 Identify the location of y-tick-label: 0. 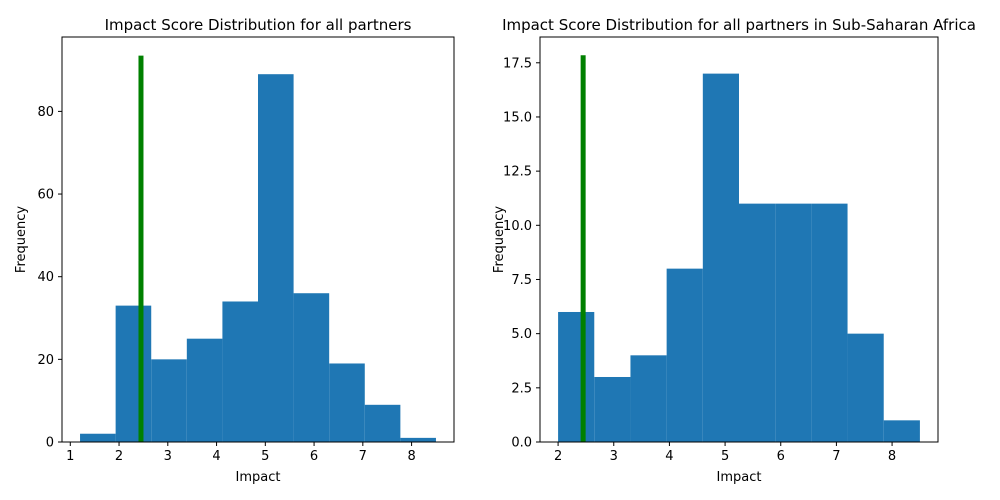
(50, 443).